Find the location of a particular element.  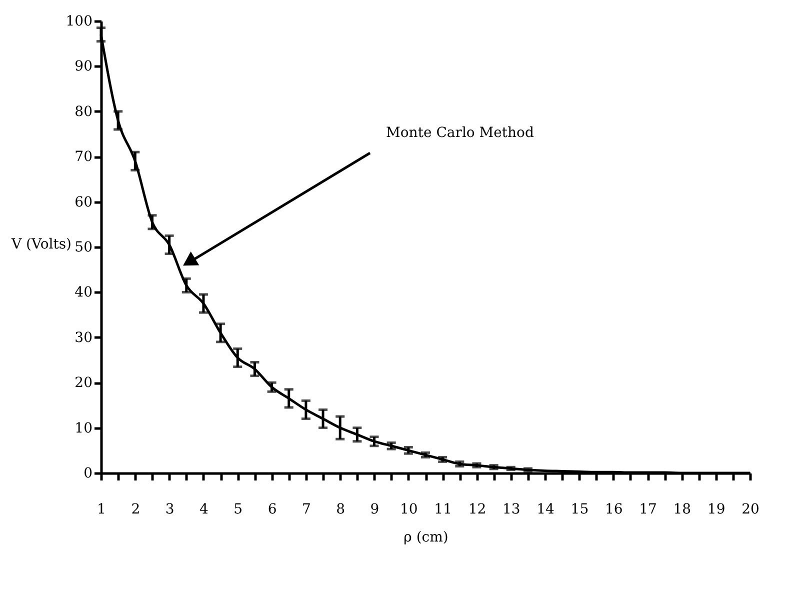

x-tick-label: 6 is located at coordinates (272, 510).